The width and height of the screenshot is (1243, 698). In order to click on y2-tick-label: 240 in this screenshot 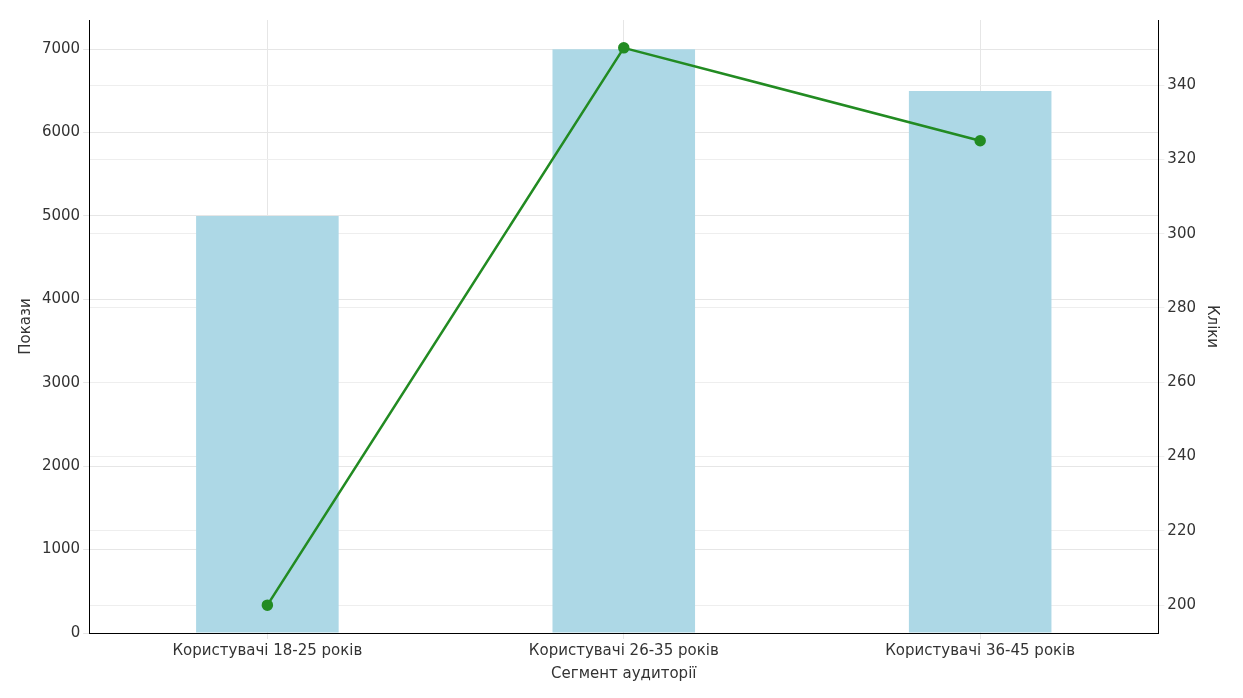, I will do `click(1182, 455)`.